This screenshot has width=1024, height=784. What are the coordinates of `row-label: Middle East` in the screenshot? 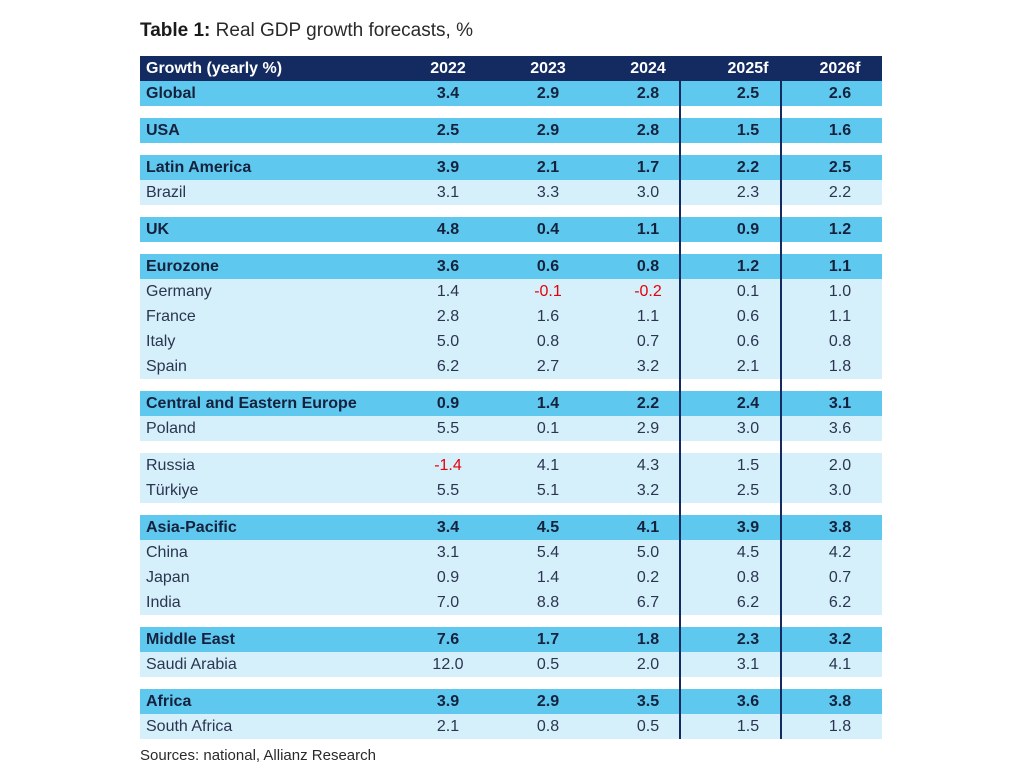 It's located at (190, 639).